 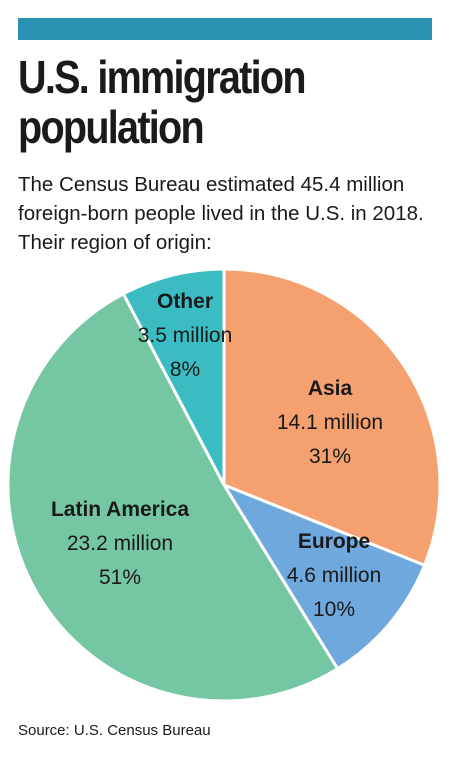 I want to click on slice-label-latin-america: Latin America, so click(x=120, y=509).